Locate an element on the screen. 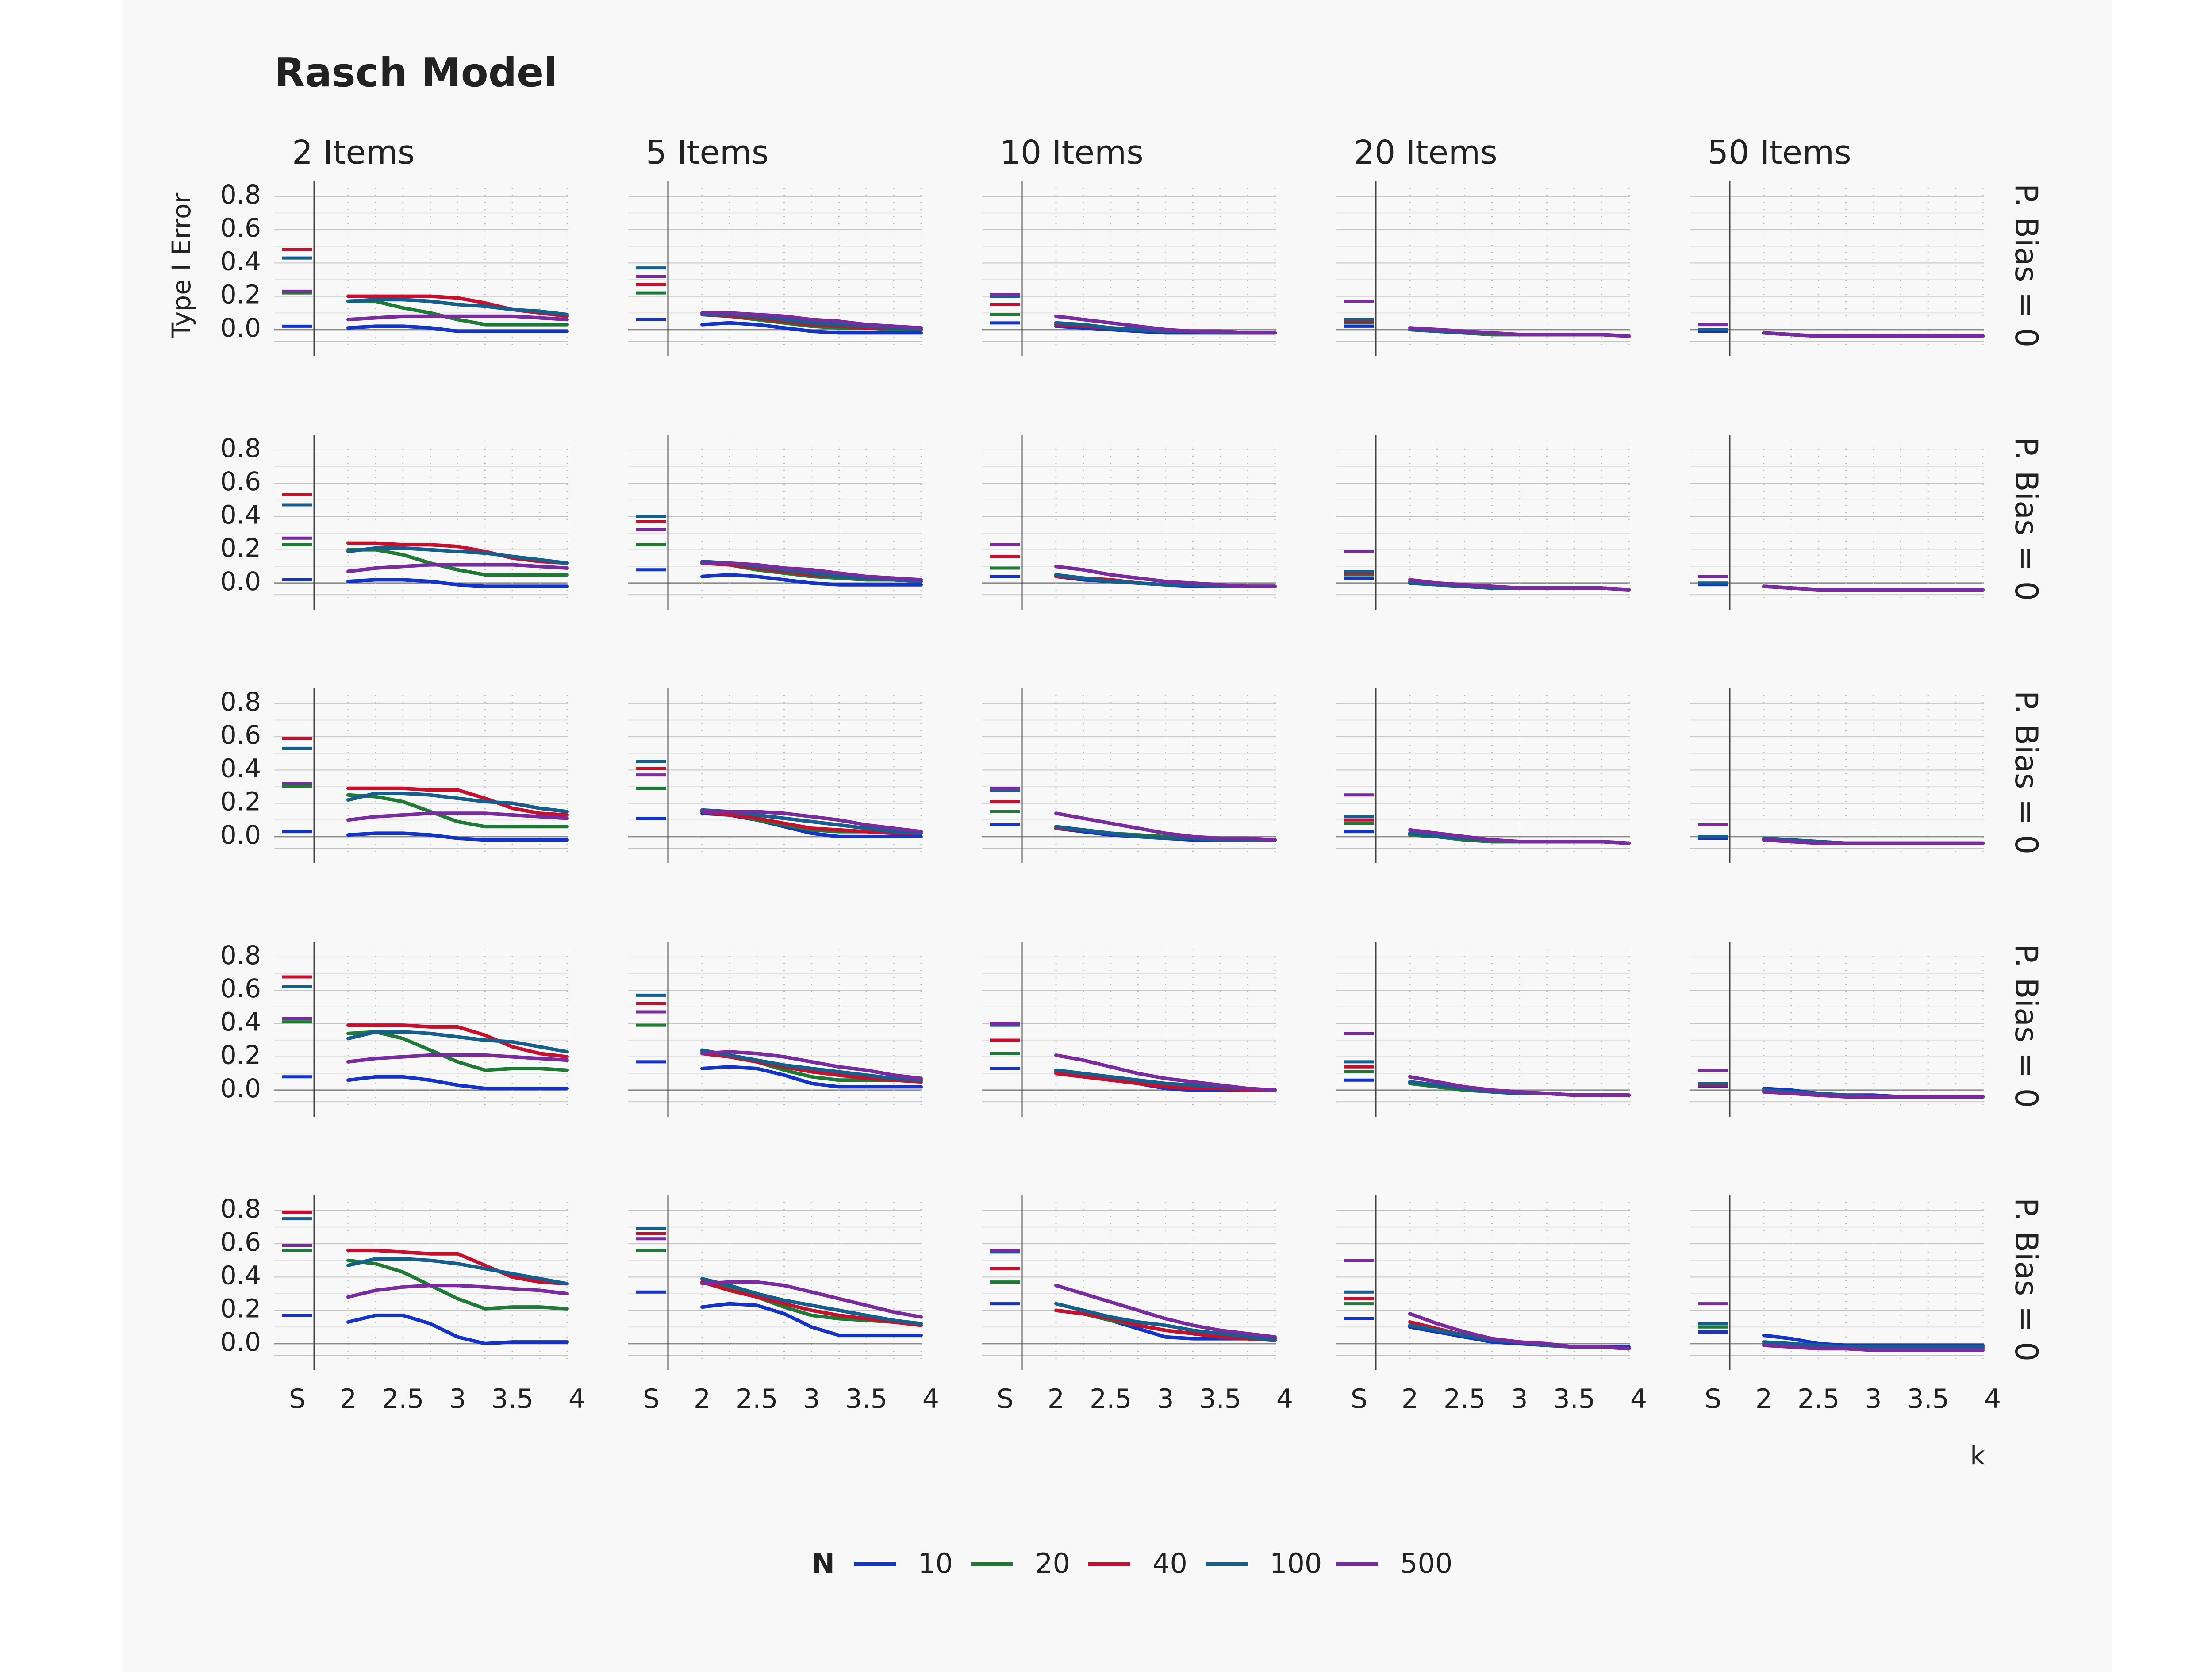 The width and height of the screenshot is (2212, 1672). legend-label-40: 40 is located at coordinates (1170, 1563).